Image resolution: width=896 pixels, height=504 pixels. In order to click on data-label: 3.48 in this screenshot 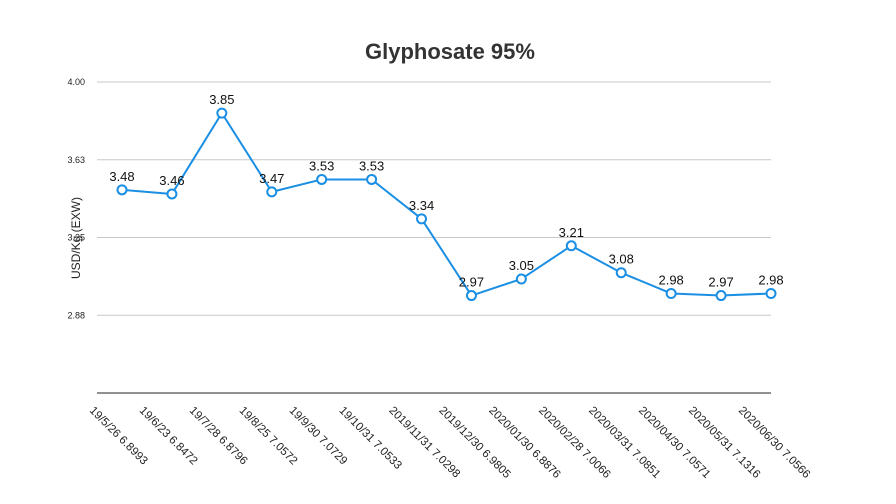, I will do `click(121, 176)`.